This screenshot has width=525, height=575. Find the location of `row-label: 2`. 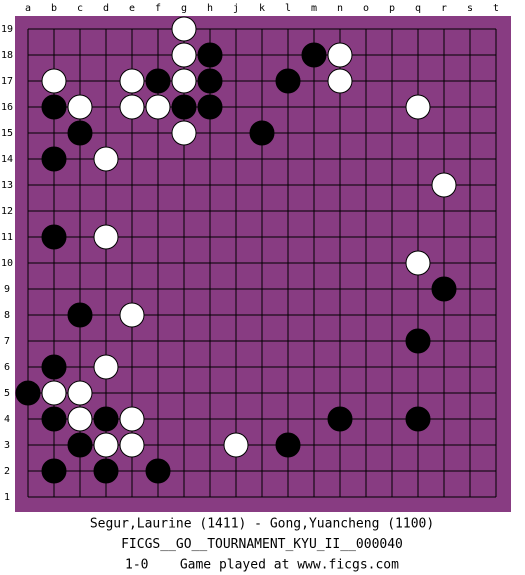

row-label: 2 is located at coordinates (7, 471).